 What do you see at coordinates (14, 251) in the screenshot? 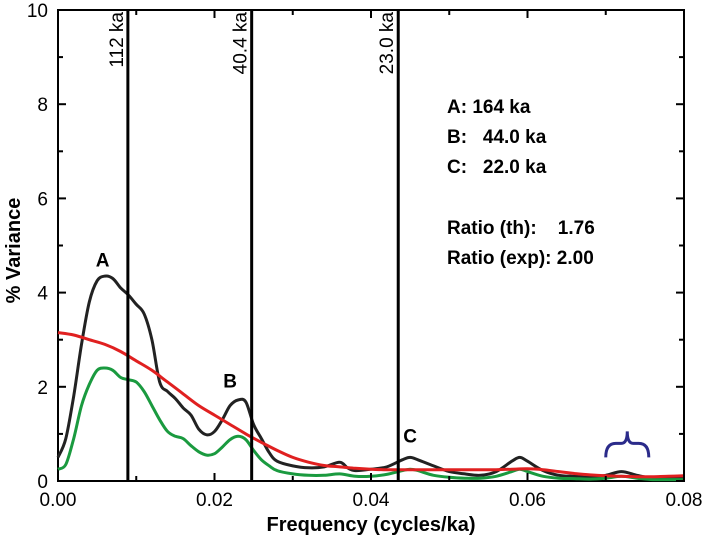
I see `y-axis-title: % Variance` at bounding box center [14, 251].